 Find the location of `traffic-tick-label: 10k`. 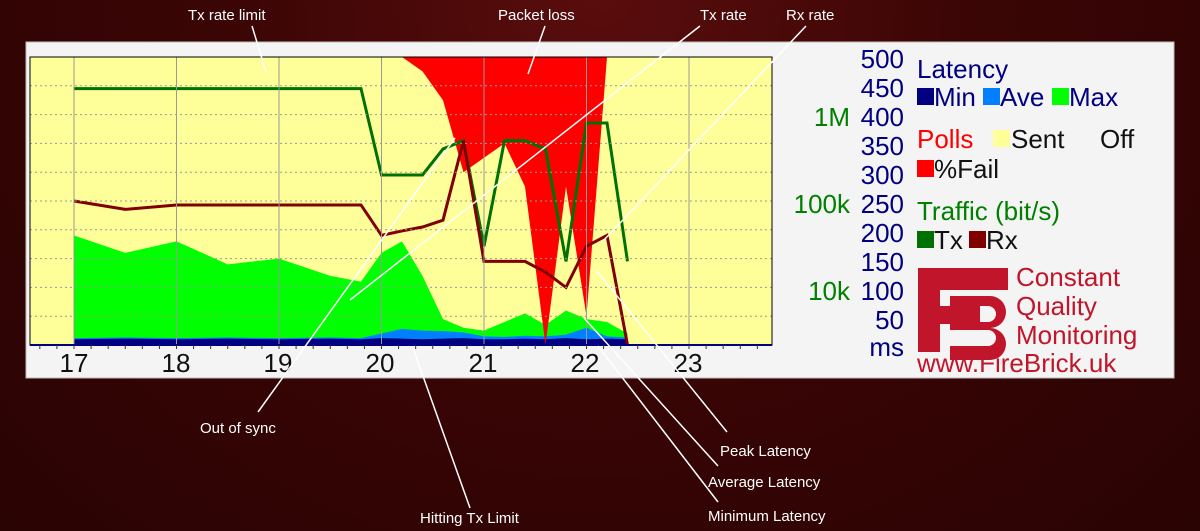

traffic-tick-label: 10k is located at coordinates (829, 291).